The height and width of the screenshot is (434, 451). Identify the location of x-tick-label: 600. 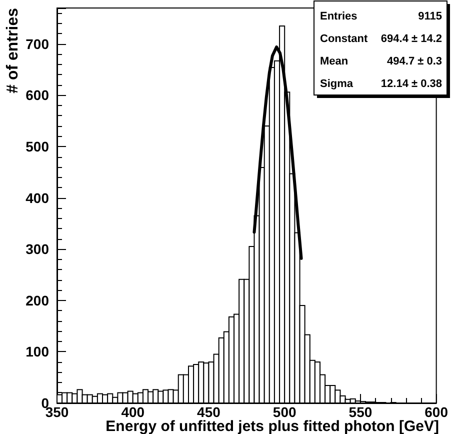
(436, 412).